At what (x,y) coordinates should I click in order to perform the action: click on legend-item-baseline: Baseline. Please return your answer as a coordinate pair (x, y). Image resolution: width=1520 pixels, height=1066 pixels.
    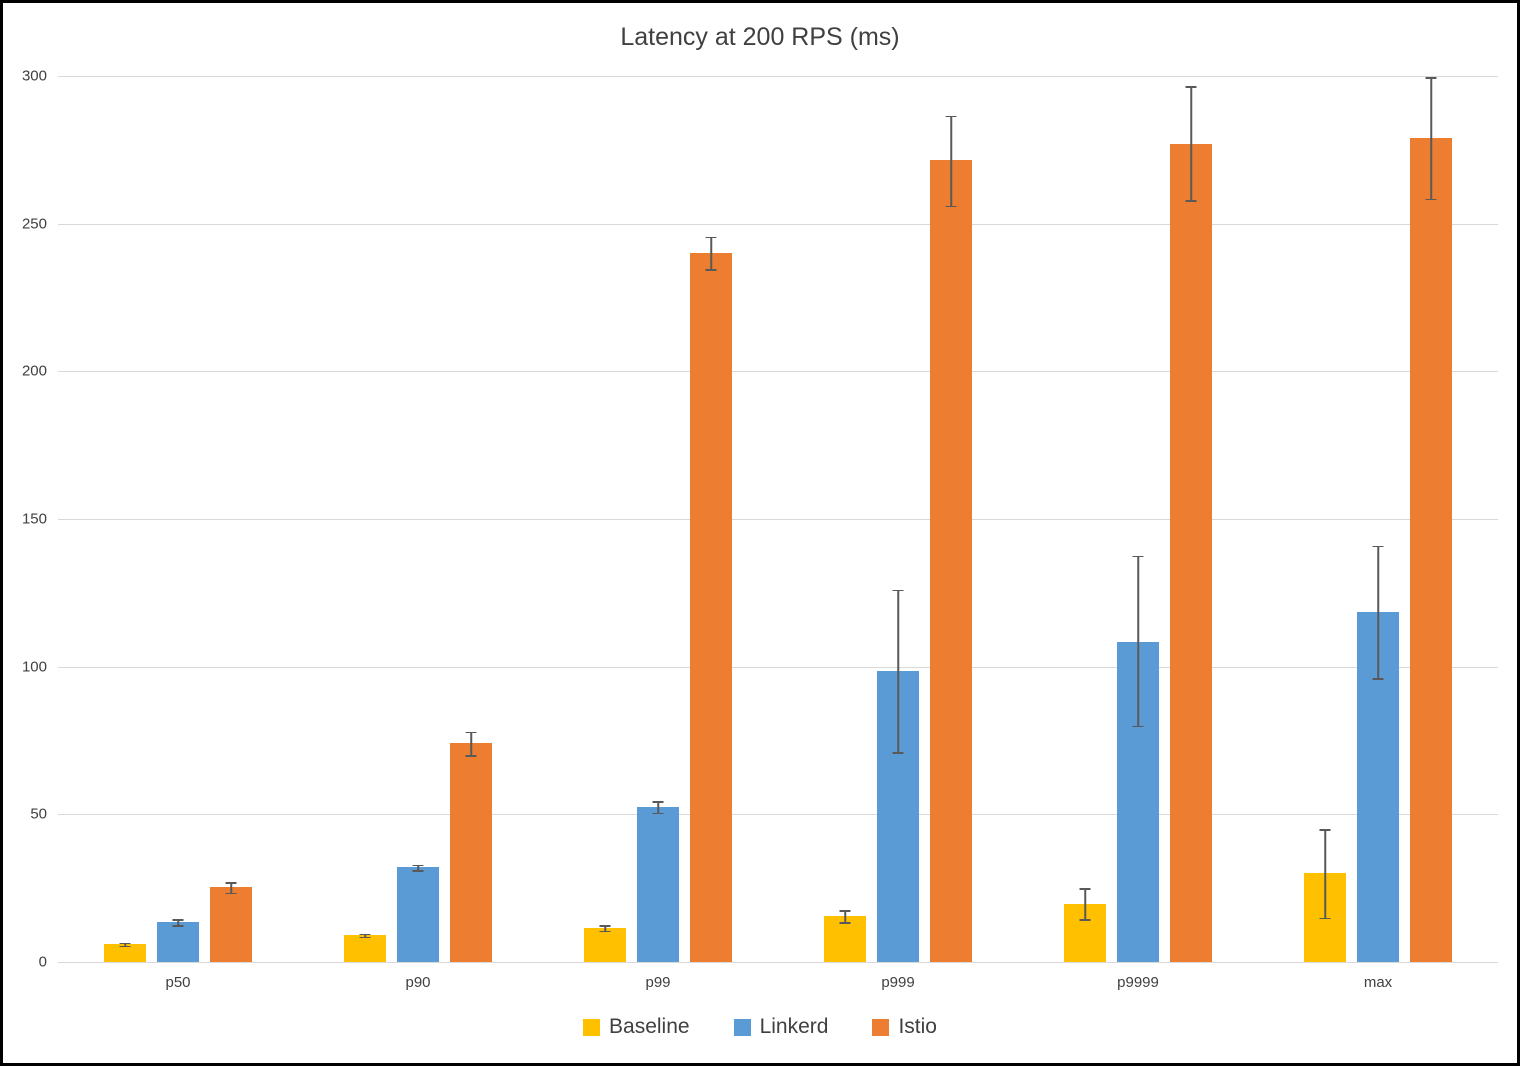
    Looking at the image, I should click on (636, 1027).